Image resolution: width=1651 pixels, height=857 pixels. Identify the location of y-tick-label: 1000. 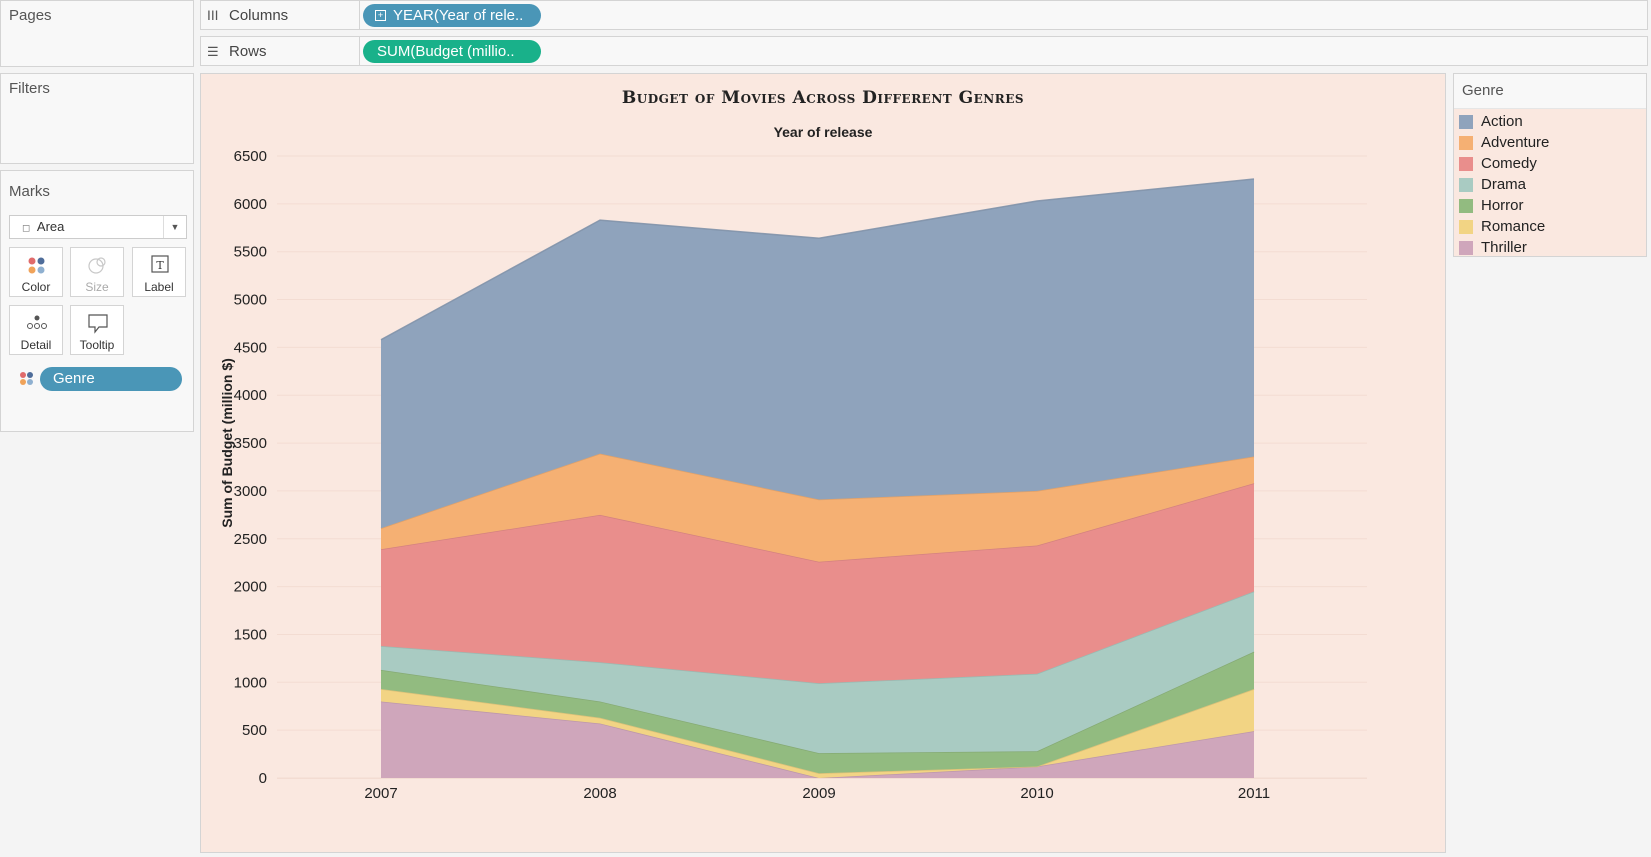
(250, 682).